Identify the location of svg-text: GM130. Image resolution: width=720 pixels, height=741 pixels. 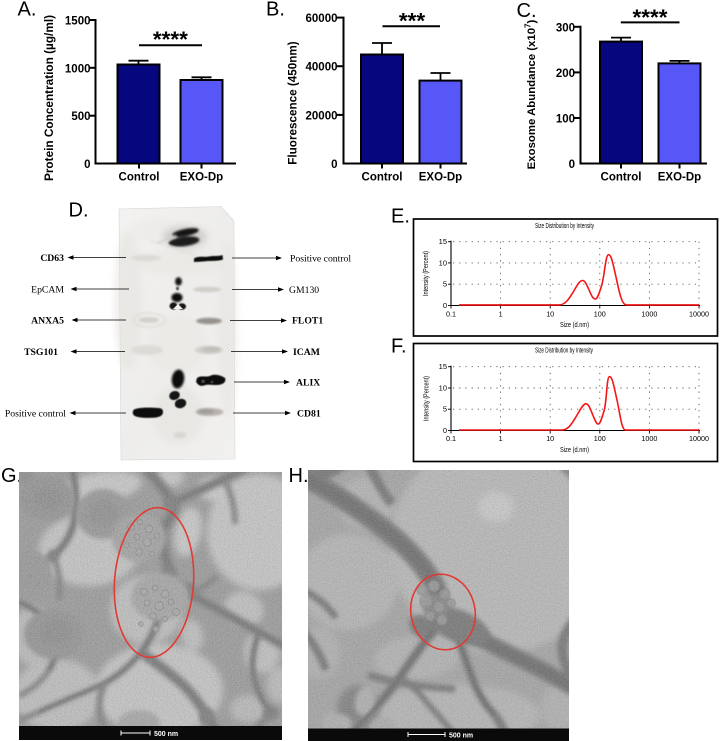
(304, 290).